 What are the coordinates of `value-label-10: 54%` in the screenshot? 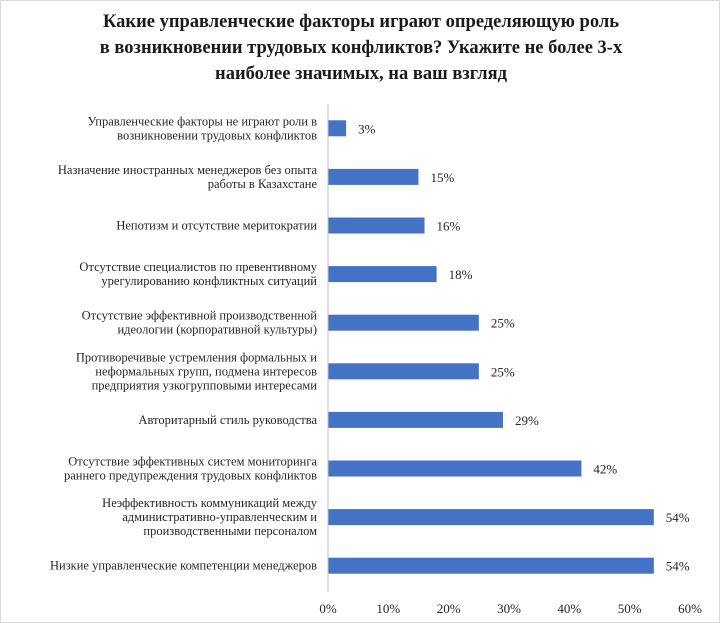 It's located at (678, 566).